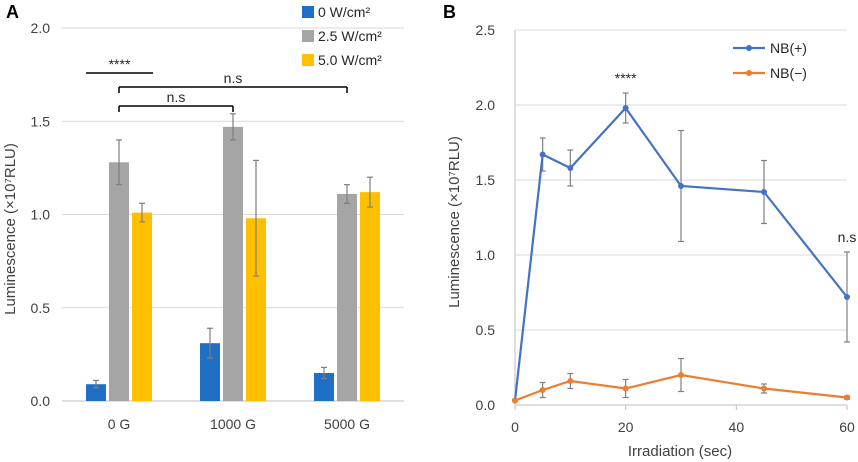 The width and height of the screenshot is (858, 462). I want to click on panel-a-y-tick-label: 1.0, so click(41, 215).